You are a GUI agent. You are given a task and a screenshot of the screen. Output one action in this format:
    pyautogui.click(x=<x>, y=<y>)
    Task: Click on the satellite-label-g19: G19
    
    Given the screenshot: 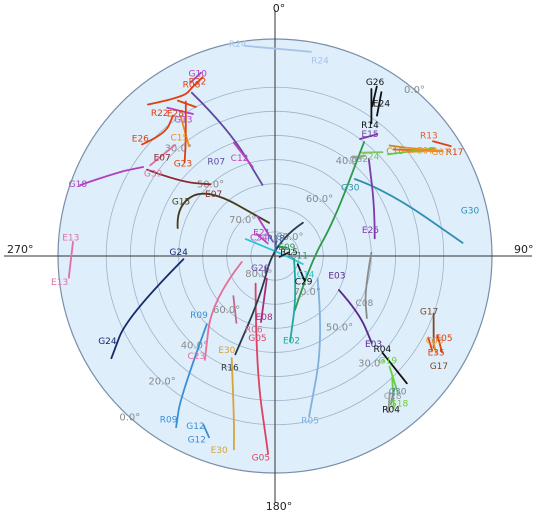 What is the action you would take?
    pyautogui.click(x=388, y=362)
    